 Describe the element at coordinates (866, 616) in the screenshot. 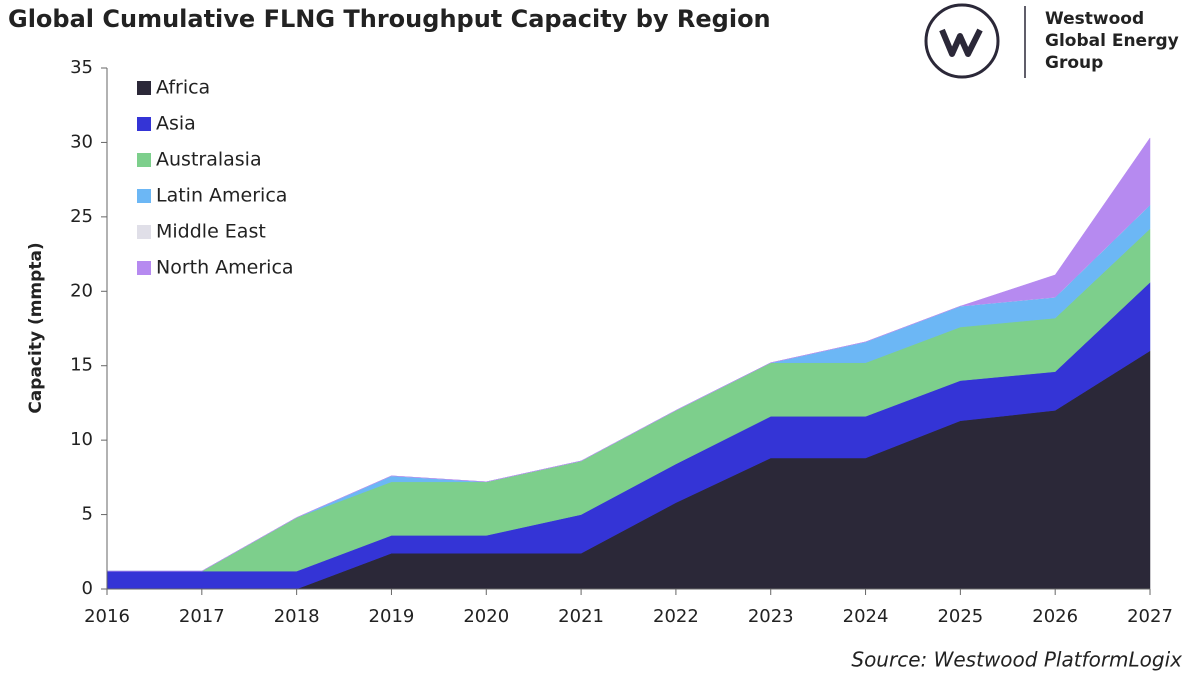

I see `x-tick-label: 2024` at that location.